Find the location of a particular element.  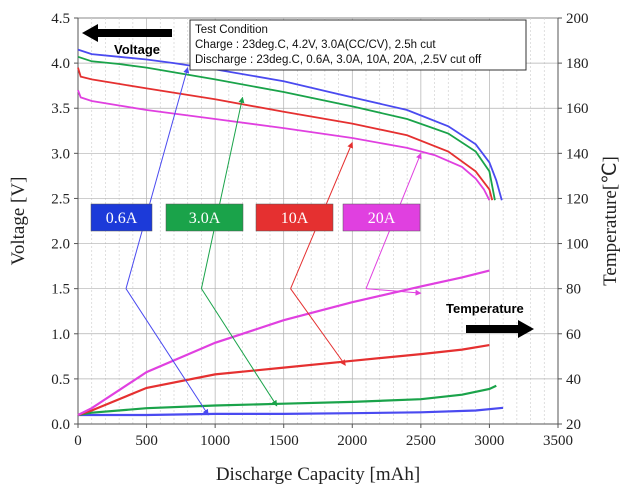

rate-badges: 0.6A 3.0A 10A 20A is located at coordinates (255, 217).